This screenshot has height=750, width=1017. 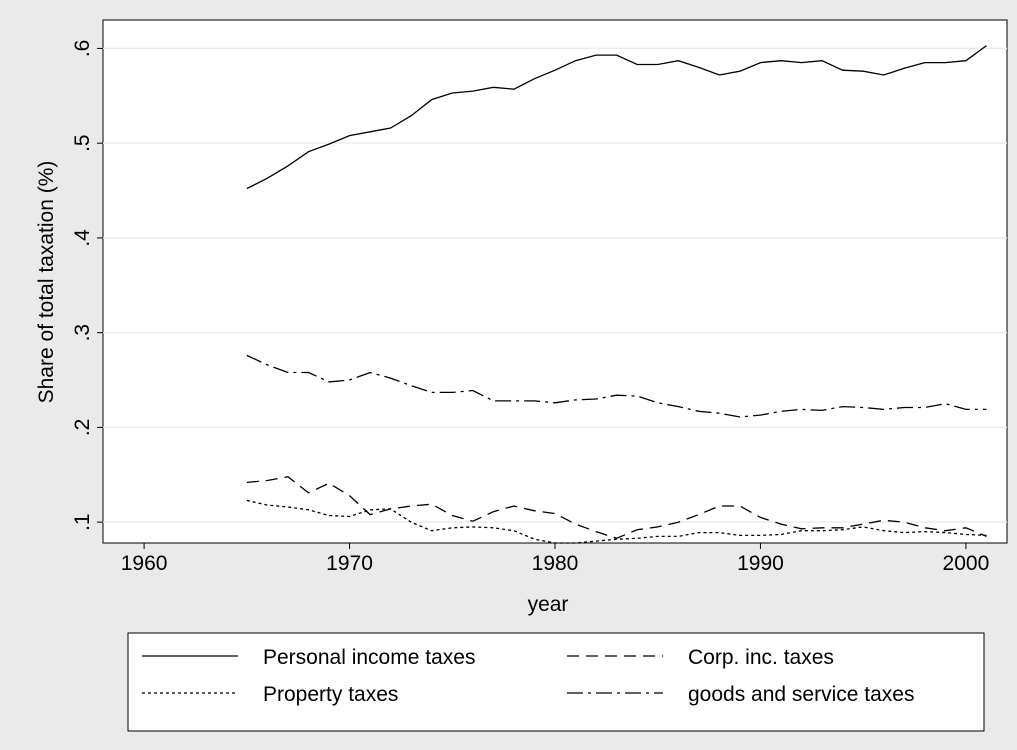 I want to click on x-tick-label: 1970, so click(x=349, y=563).